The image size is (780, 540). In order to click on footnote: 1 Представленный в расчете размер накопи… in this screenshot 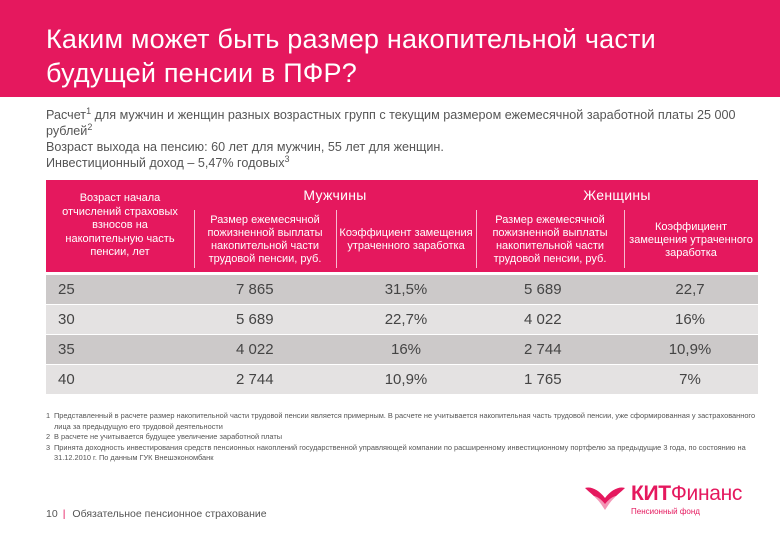, I will do `click(402, 421)`.